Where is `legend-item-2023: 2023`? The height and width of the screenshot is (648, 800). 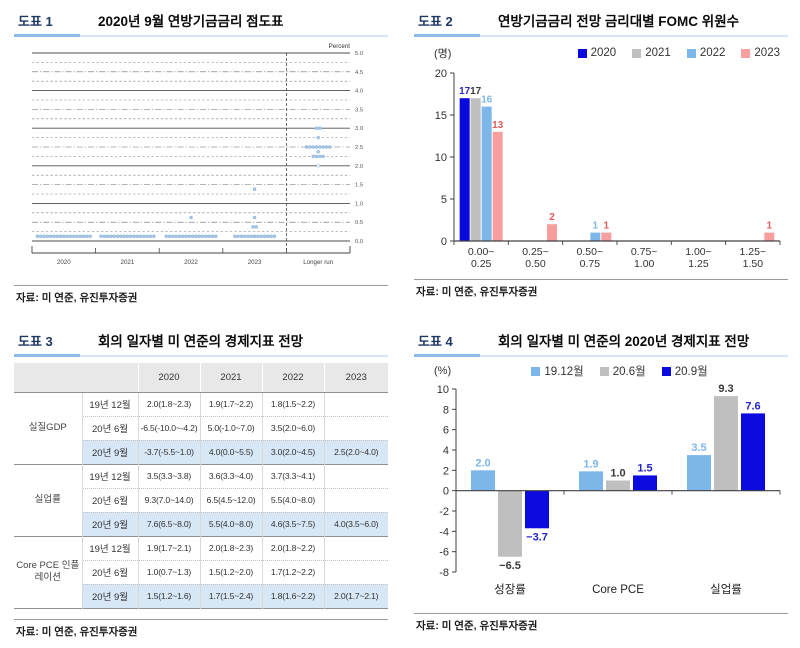 legend-item-2023: 2023 is located at coordinates (760, 53).